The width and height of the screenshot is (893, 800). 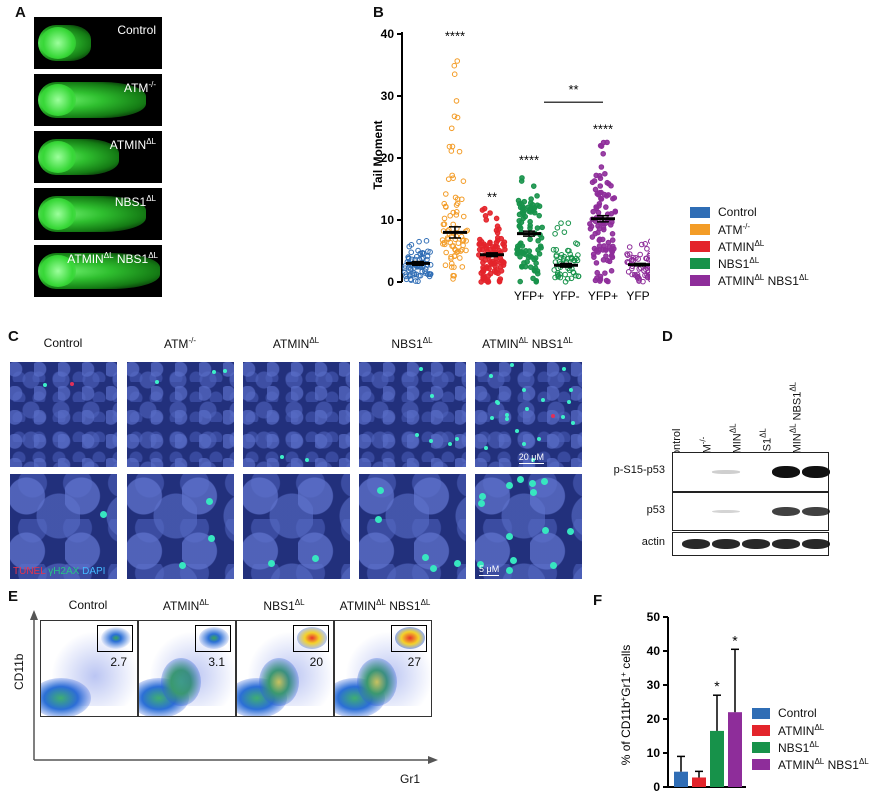 I want to click on label-text: NBS1, so click(x=407, y=344).